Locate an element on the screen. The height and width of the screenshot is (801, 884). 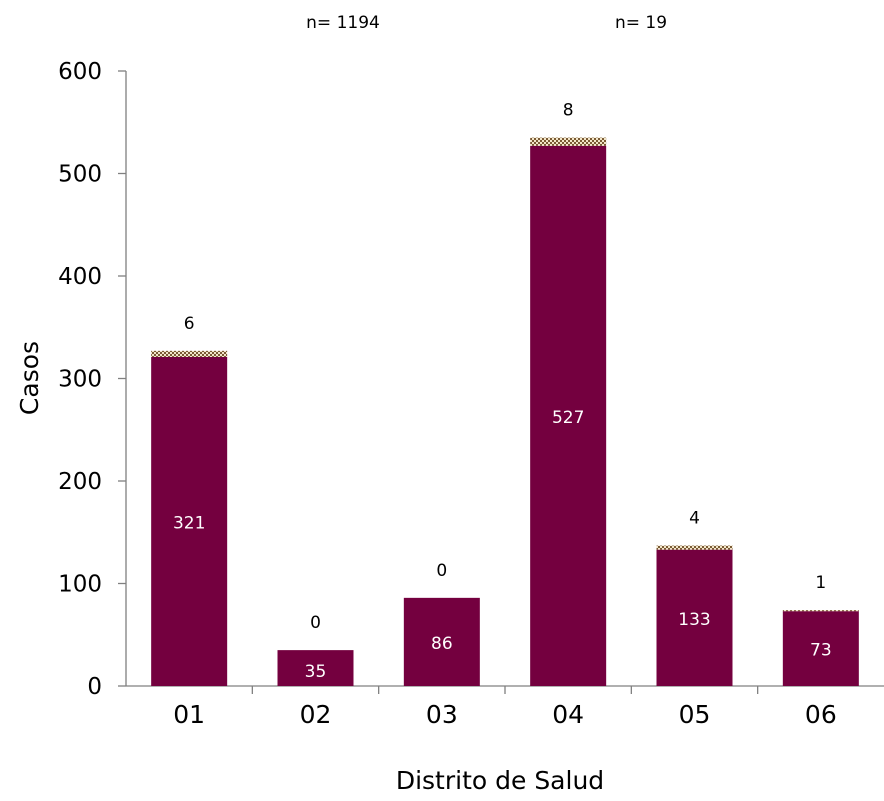
bar-06-main is located at coordinates (820, 648).